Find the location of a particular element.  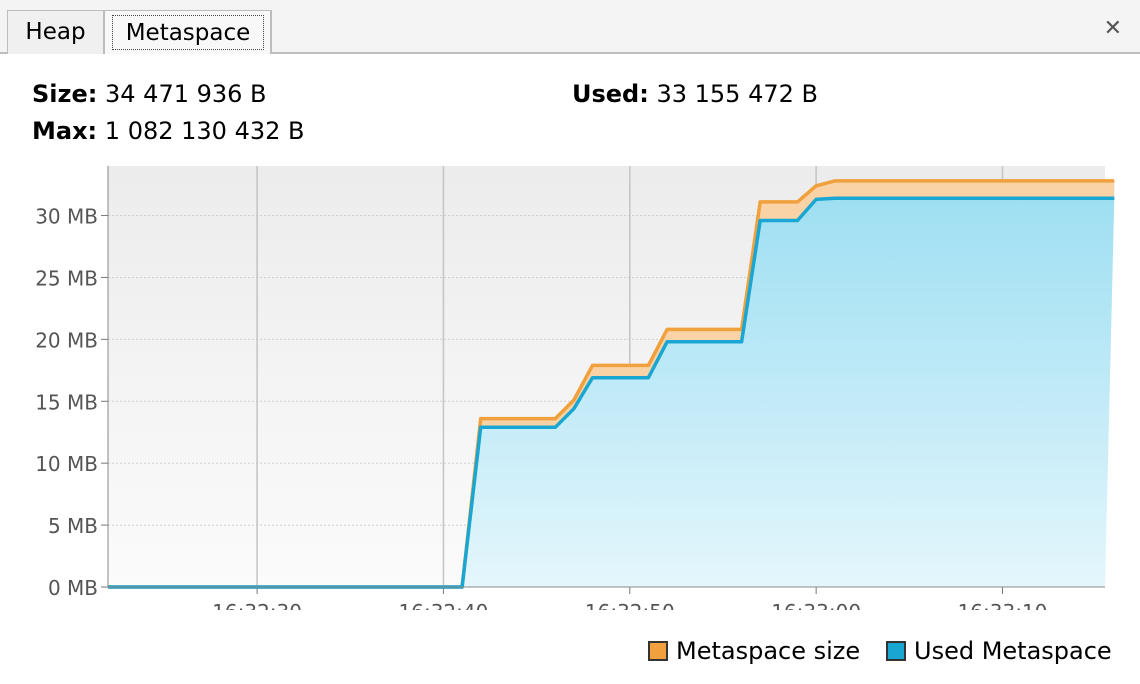

y-tick-label: 20 MB is located at coordinates (66, 340).